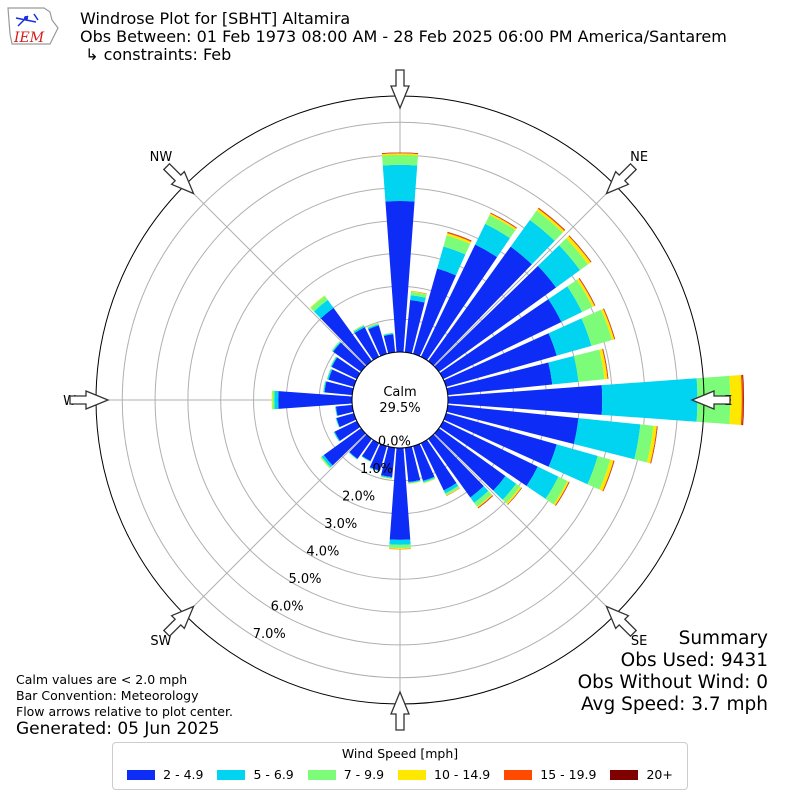 This screenshot has width=800, height=800. I want to click on chart-title: Windrose Plot for [SBHT] Altamira, so click(215, 18).